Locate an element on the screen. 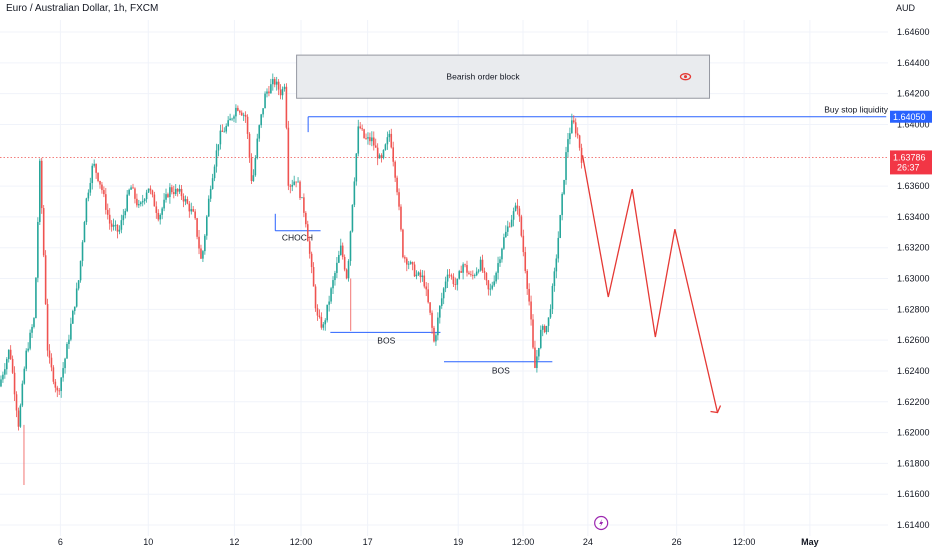  projection-path is located at coordinates (650, 284).